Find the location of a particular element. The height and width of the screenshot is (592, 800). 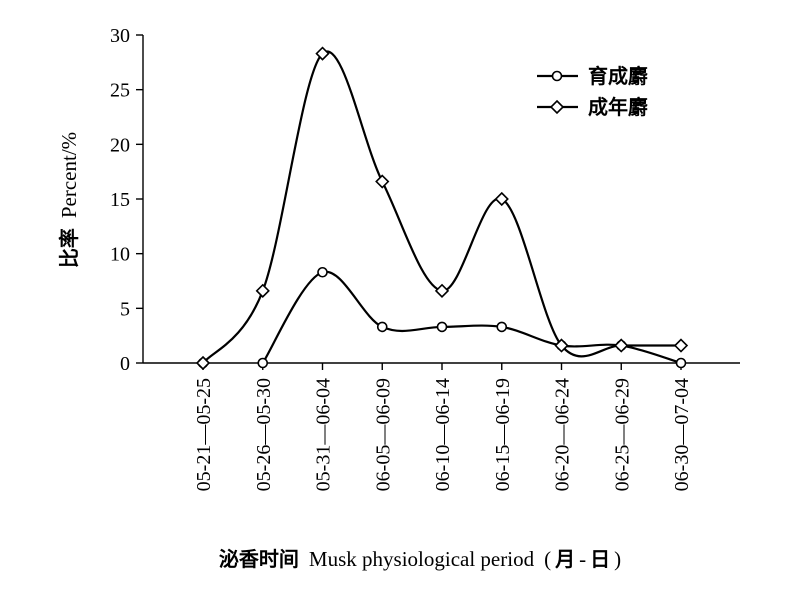

x-axis-title: 泌香时间 Musk physiological period ( 月 - 日 ) is located at coordinates (420, 559).